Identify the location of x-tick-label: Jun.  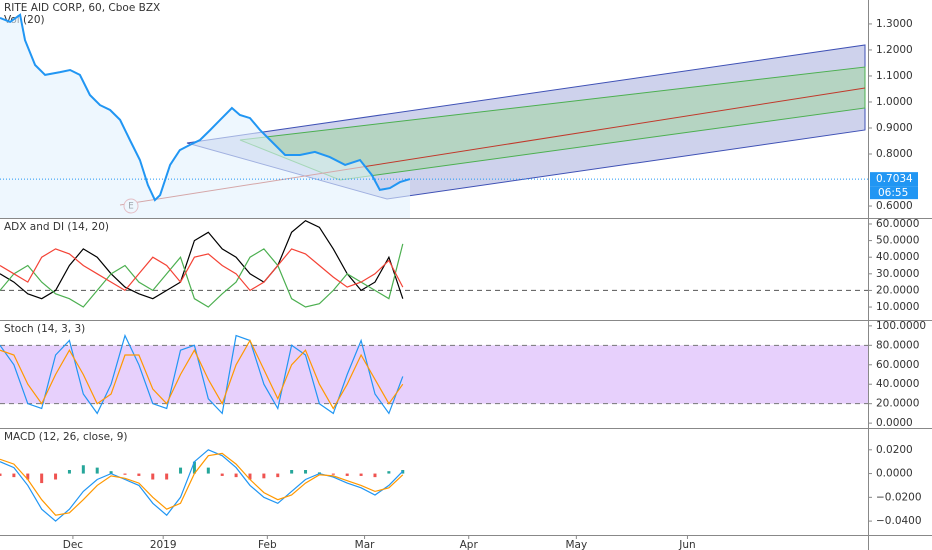
(686, 544).